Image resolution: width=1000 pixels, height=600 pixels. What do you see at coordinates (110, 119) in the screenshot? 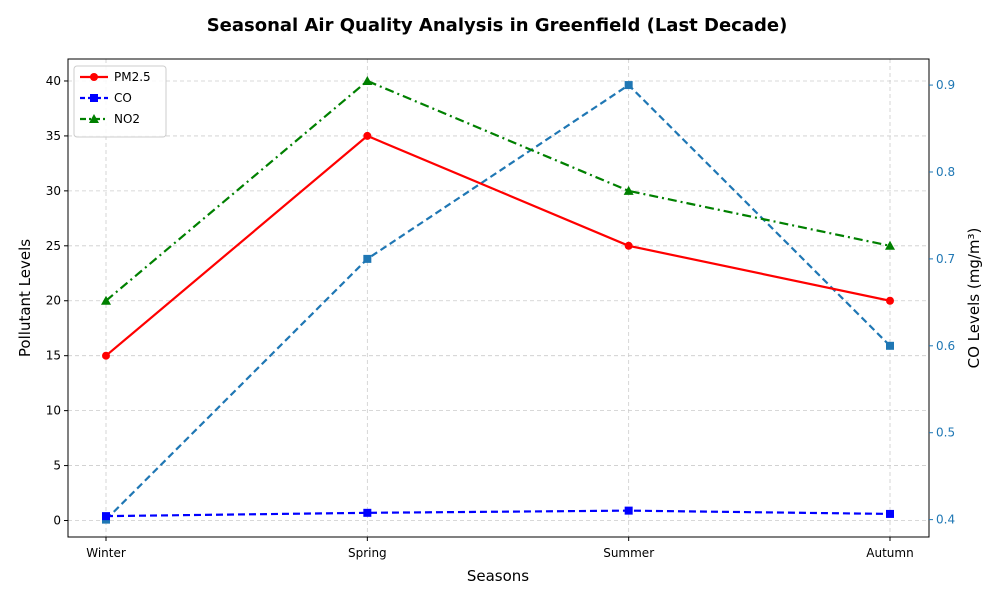
I see `legend-item-no2: NO2` at bounding box center [110, 119].